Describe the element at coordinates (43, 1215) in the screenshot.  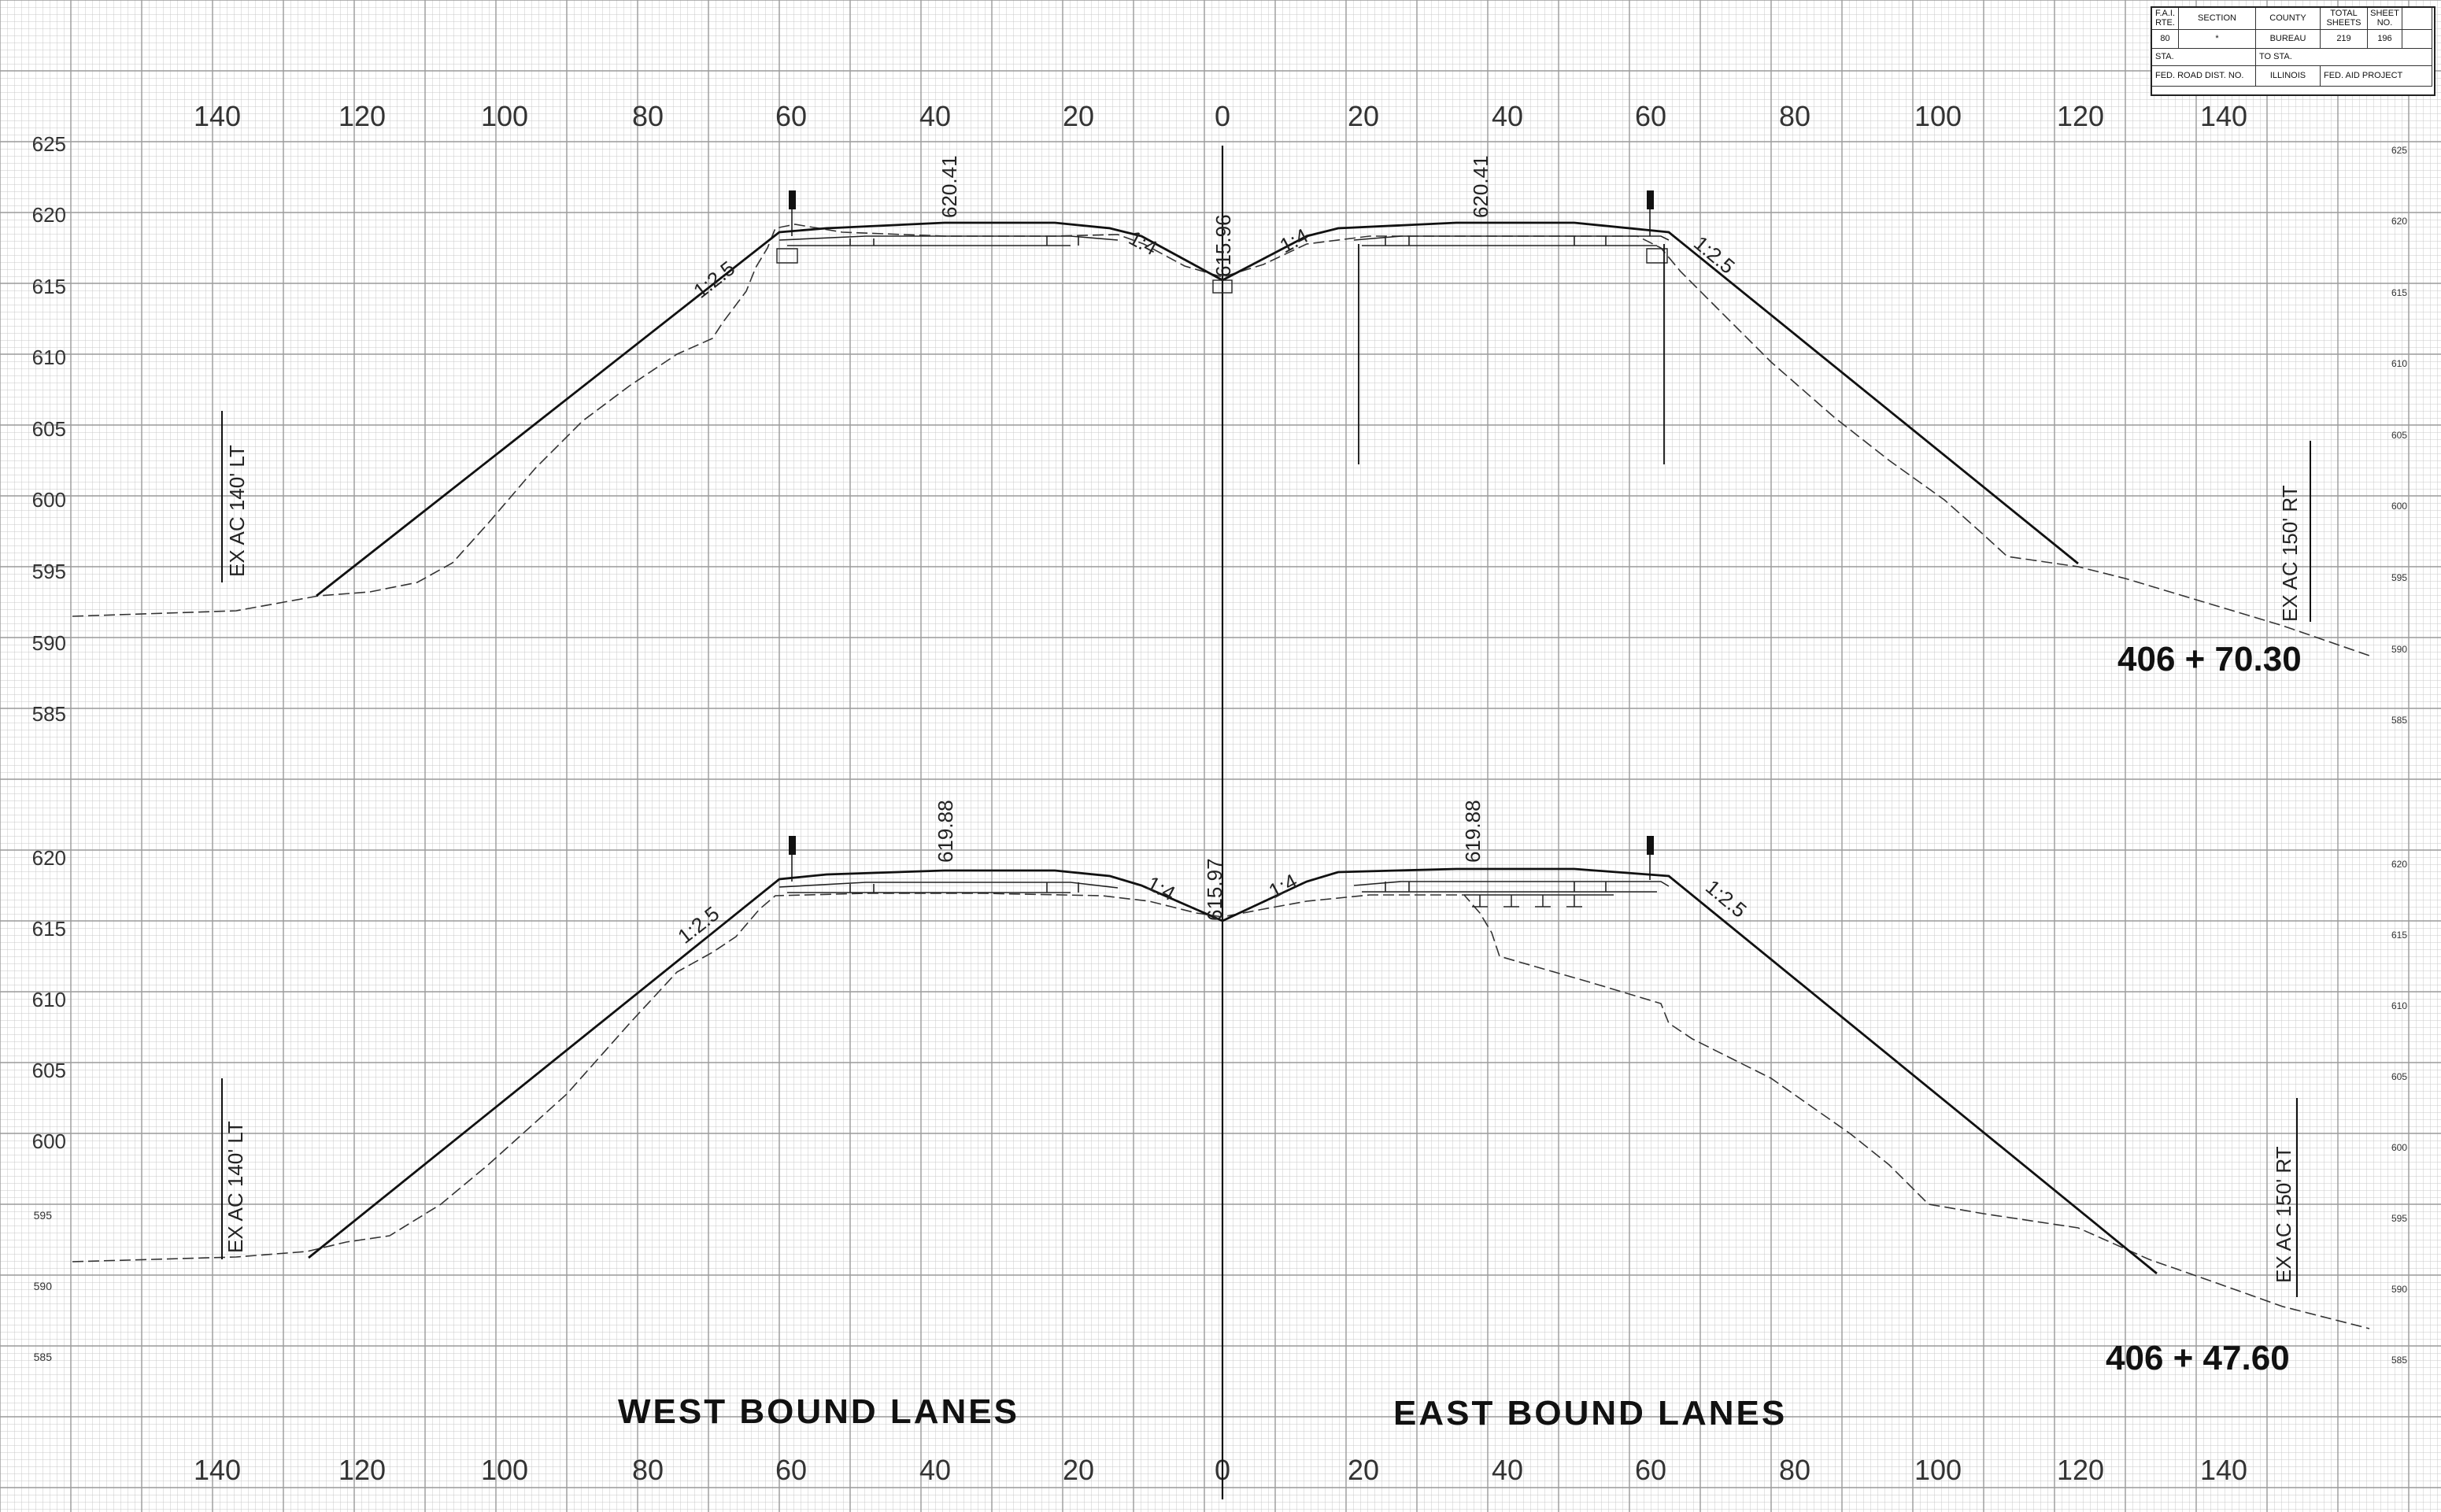
I see `bottom-elevation-tick: 595` at that location.